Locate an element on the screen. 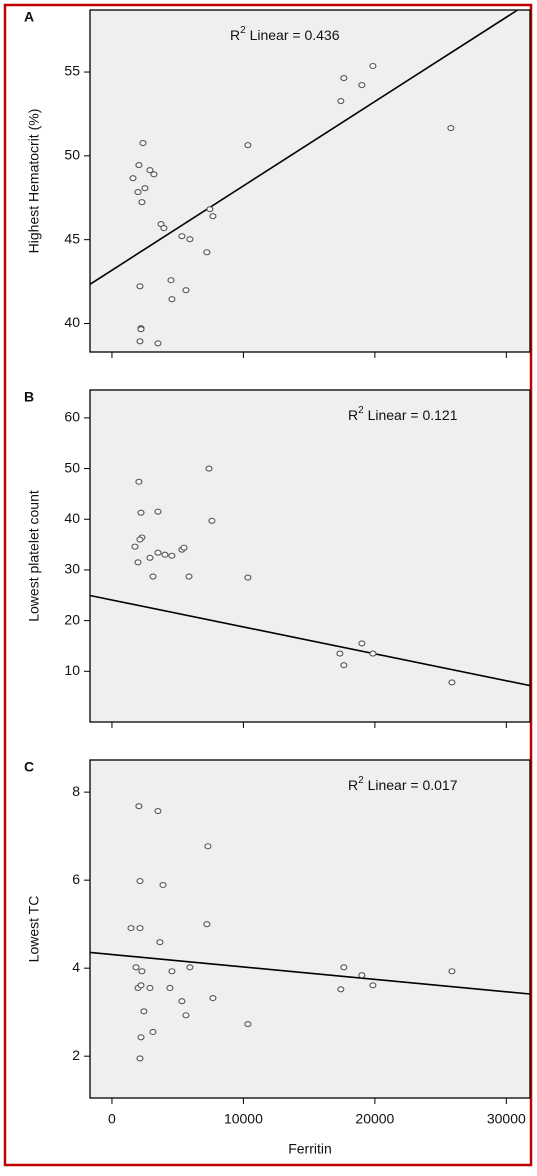 The image size is (537, 1176). y-tick-label: 55 is located at coordinates (72, 71).